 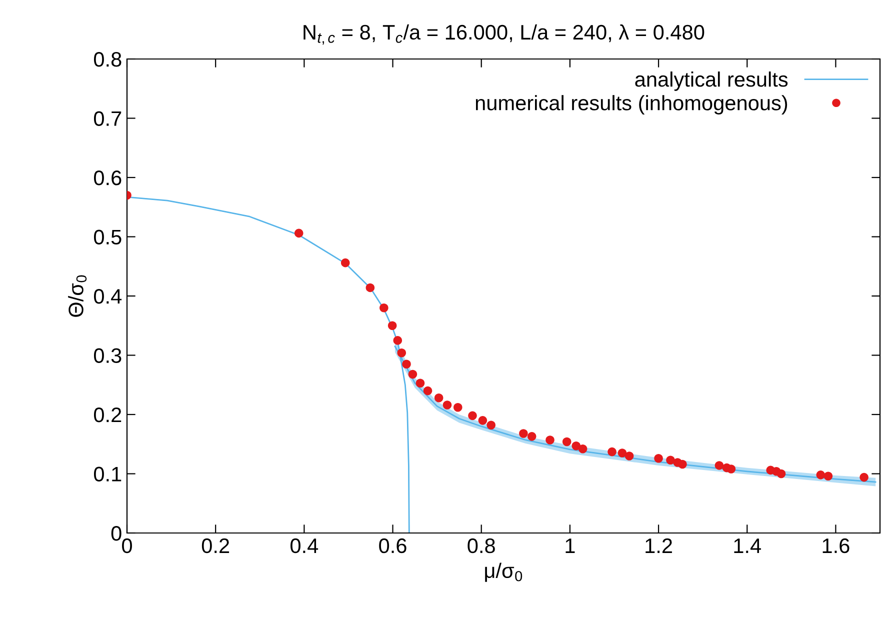 What do you see at coordinates (108, 474) in the screenshot?
I see `y-tick-label: 0.1` at bounding box center [108, 474].